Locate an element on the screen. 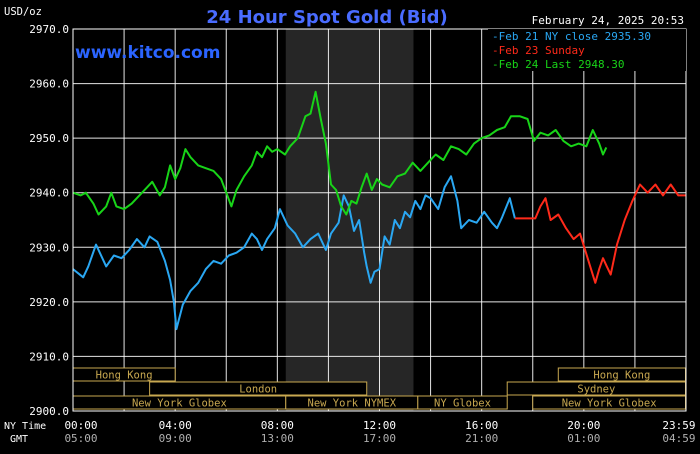  x-tick-label-gmt: 04:59 is located at coordinates (678, 438).